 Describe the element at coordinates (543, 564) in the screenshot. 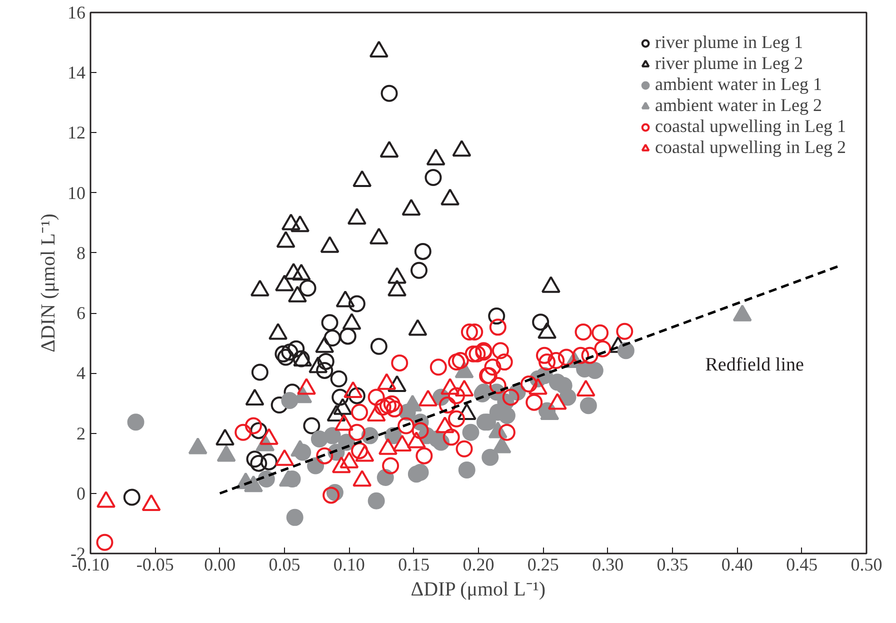

I see `x-tick-label: 0.25` at that location.